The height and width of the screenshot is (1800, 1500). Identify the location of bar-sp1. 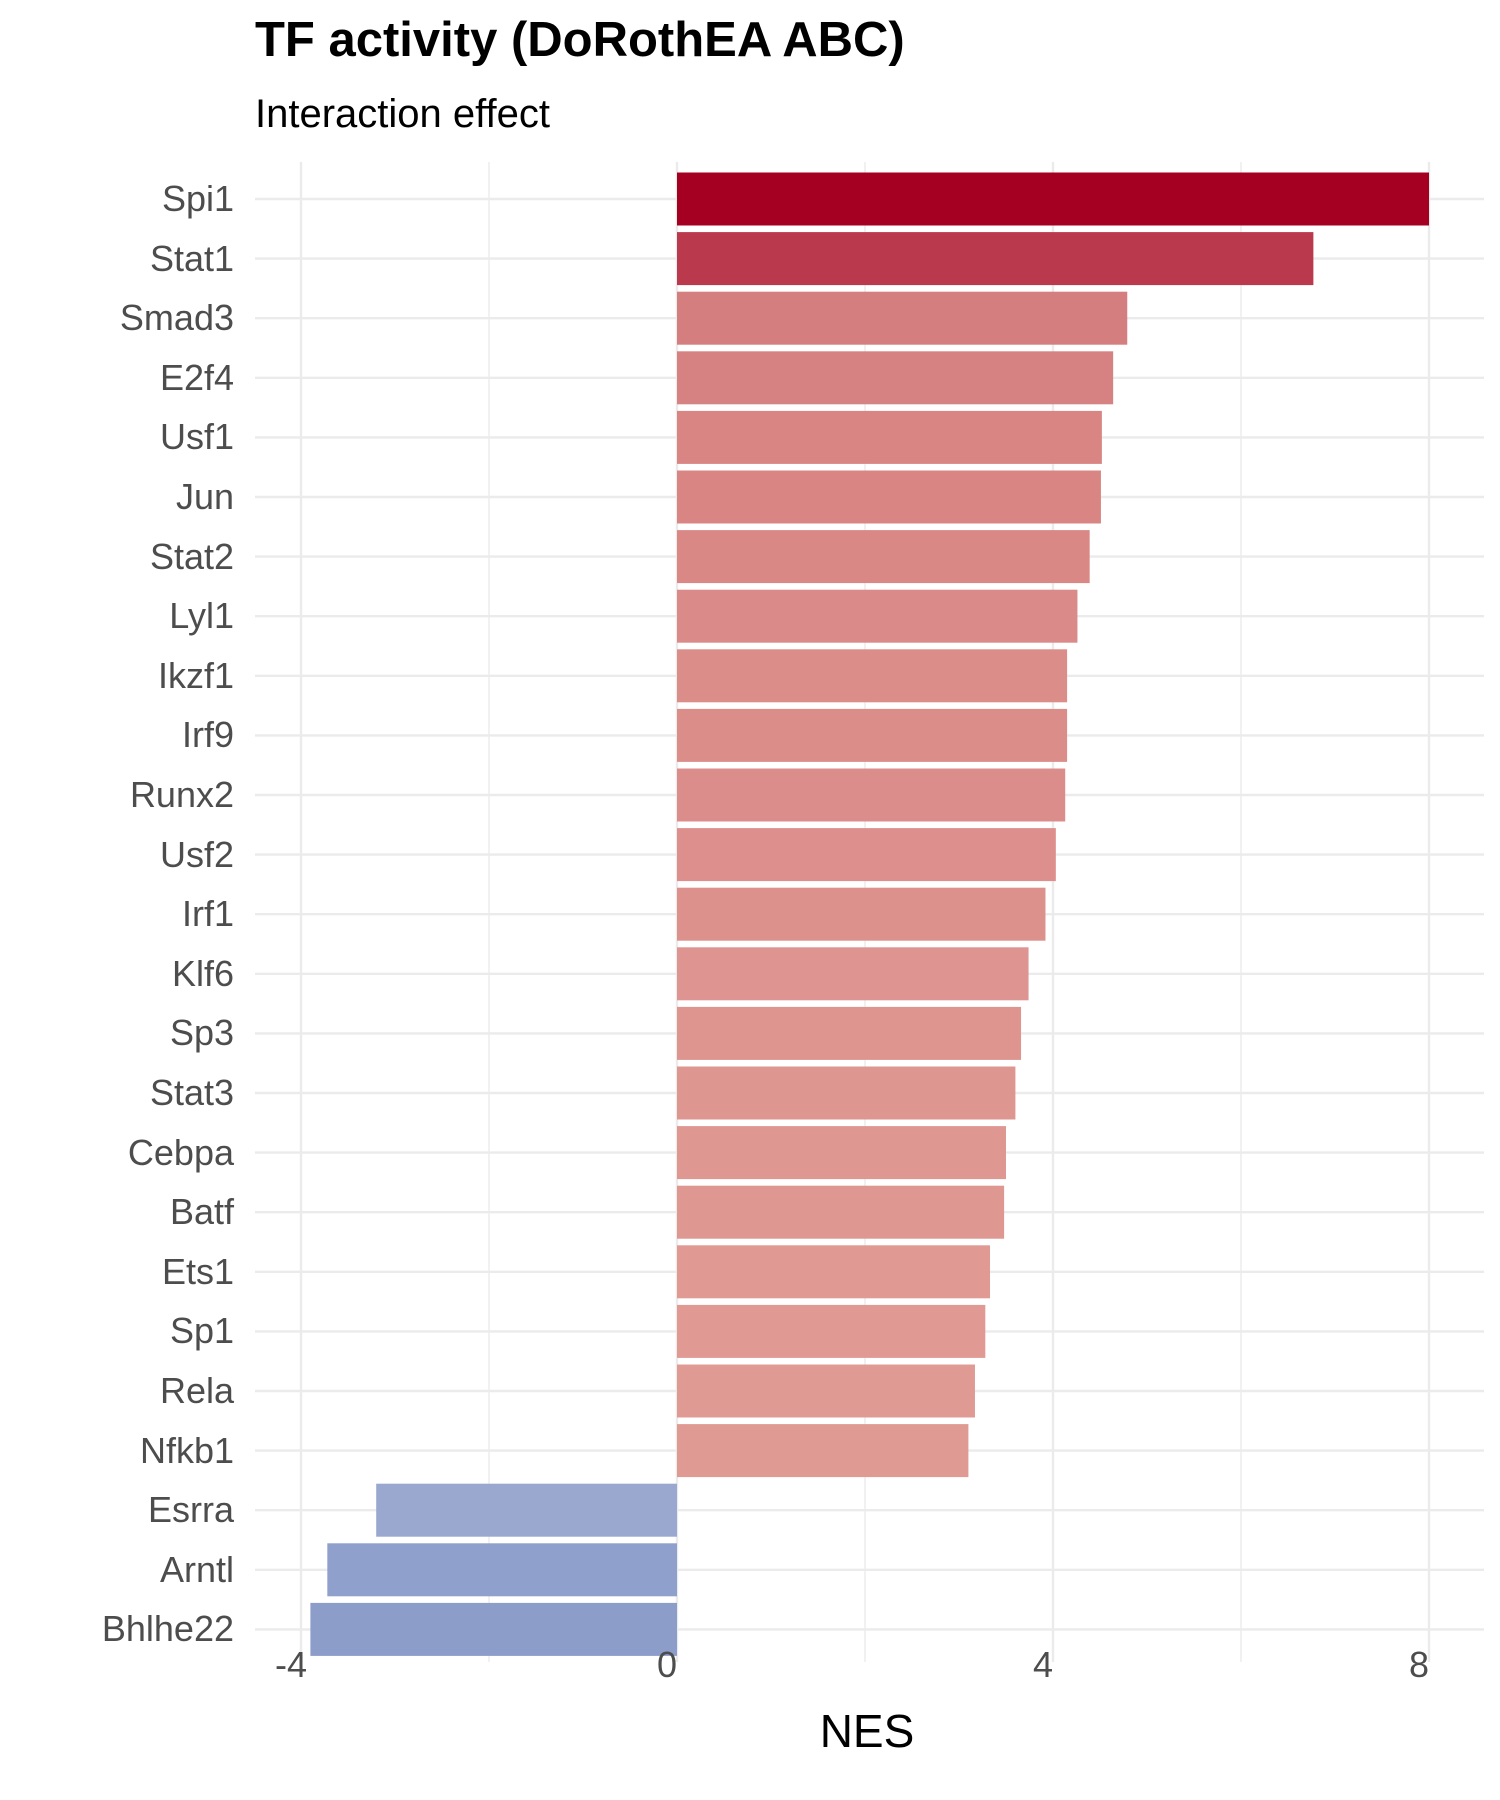
(831, 1331).